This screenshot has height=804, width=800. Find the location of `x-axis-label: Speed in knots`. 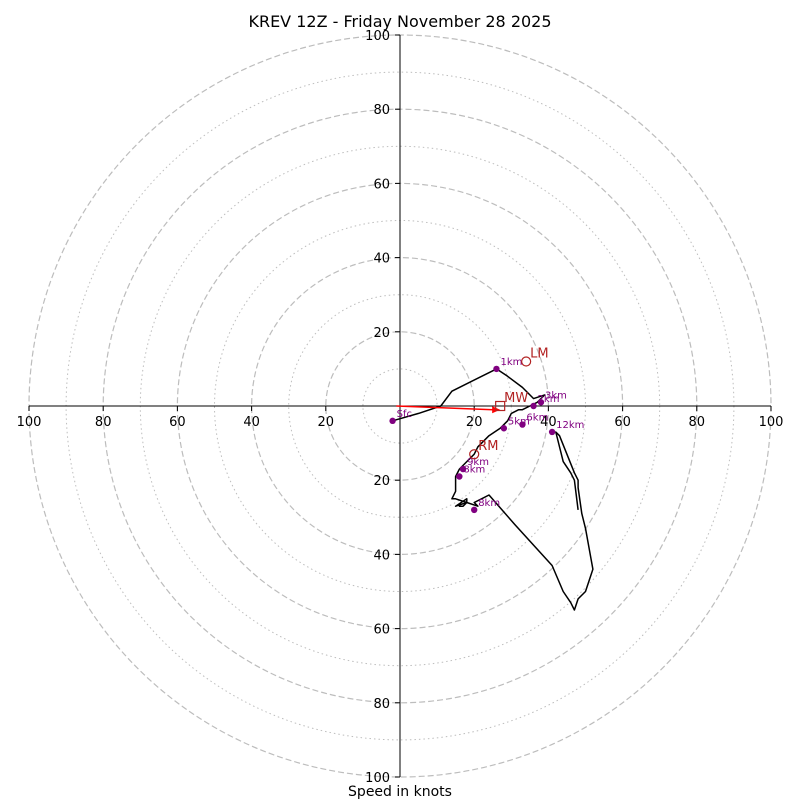

x-axis-label: Speed in knots is located at coordinates (400, 792).